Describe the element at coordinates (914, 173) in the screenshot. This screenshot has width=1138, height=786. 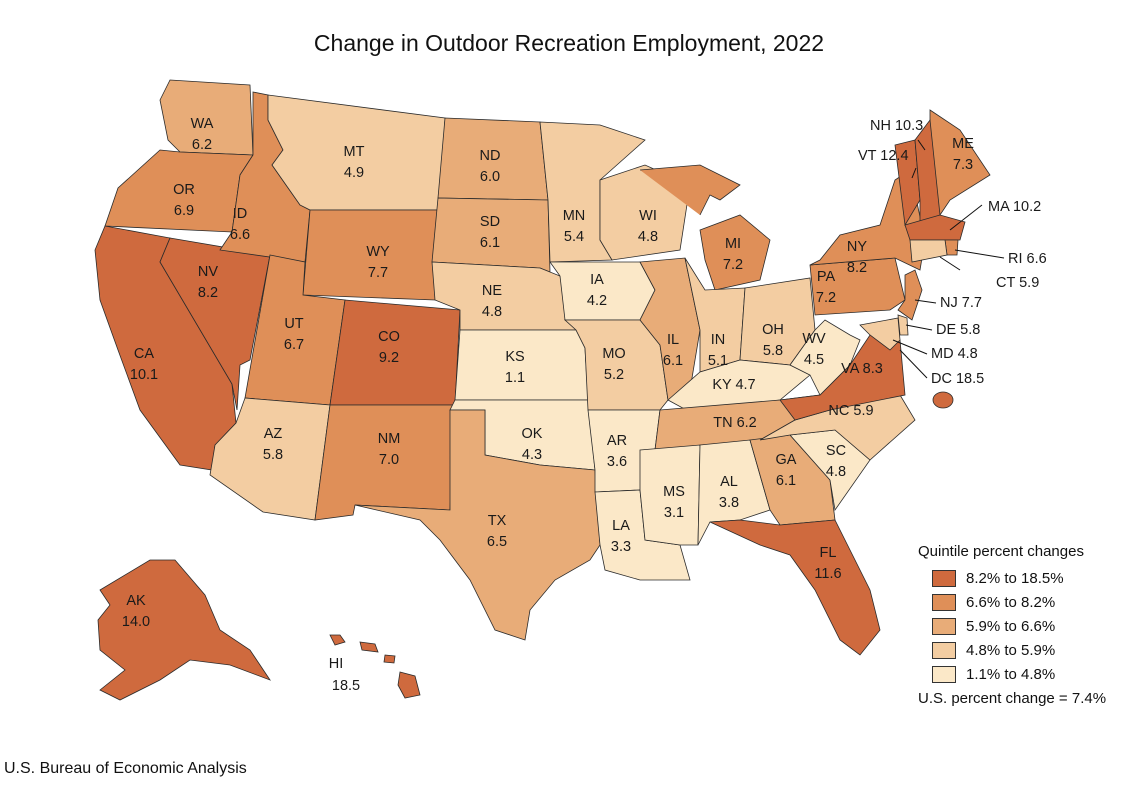
I see `callout-line-vt` at that location.